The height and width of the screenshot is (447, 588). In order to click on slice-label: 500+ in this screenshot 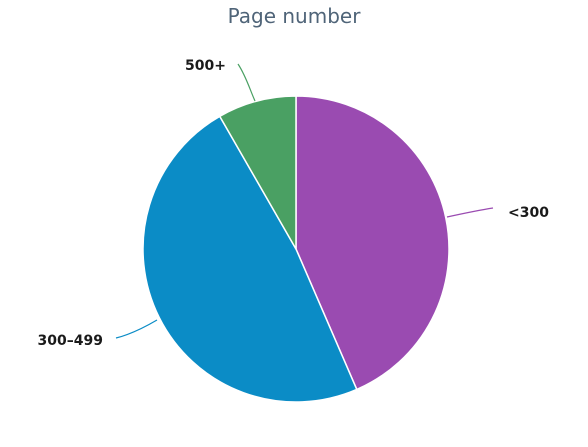, I will do `click(205, 66)`.